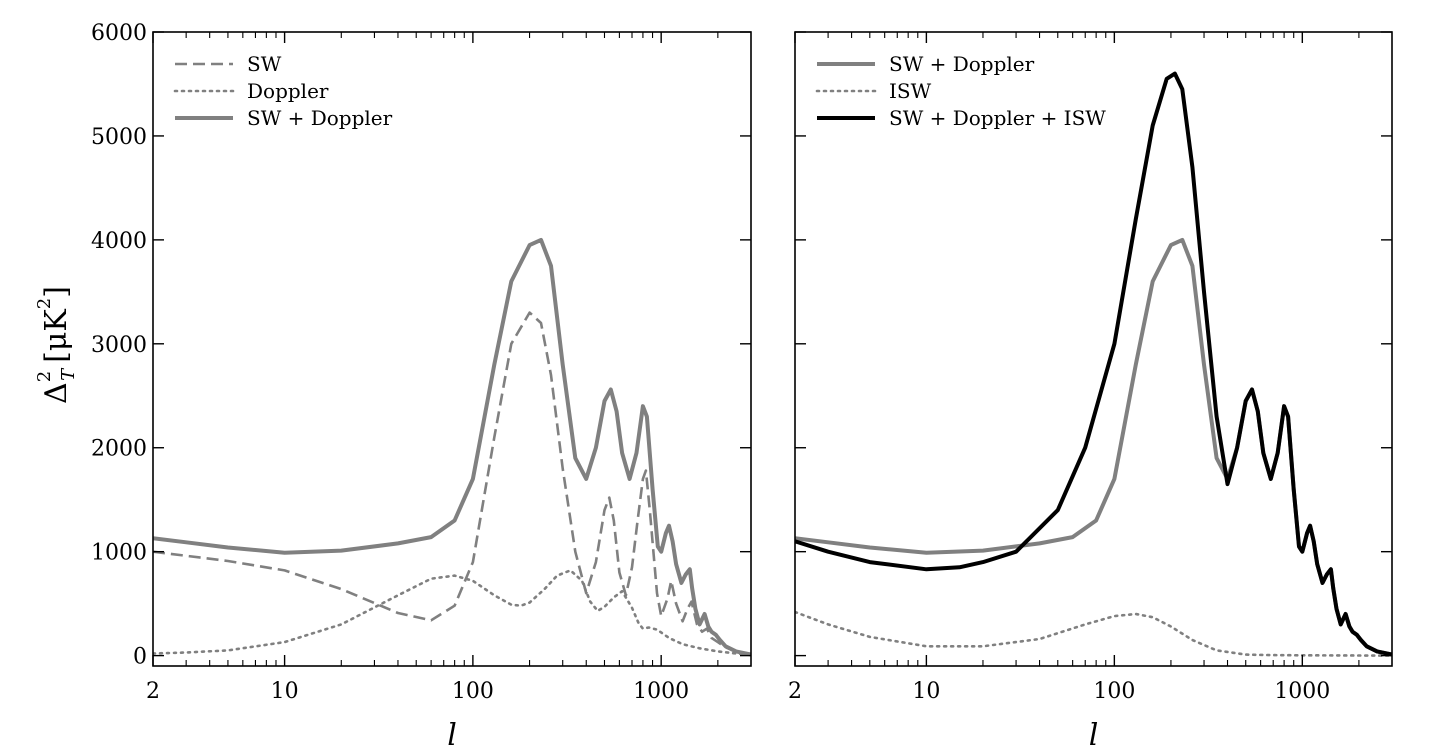  Describe the element at coordinates (288, 91) in the screenshot. I see `legend-label: Doppler` at that location.